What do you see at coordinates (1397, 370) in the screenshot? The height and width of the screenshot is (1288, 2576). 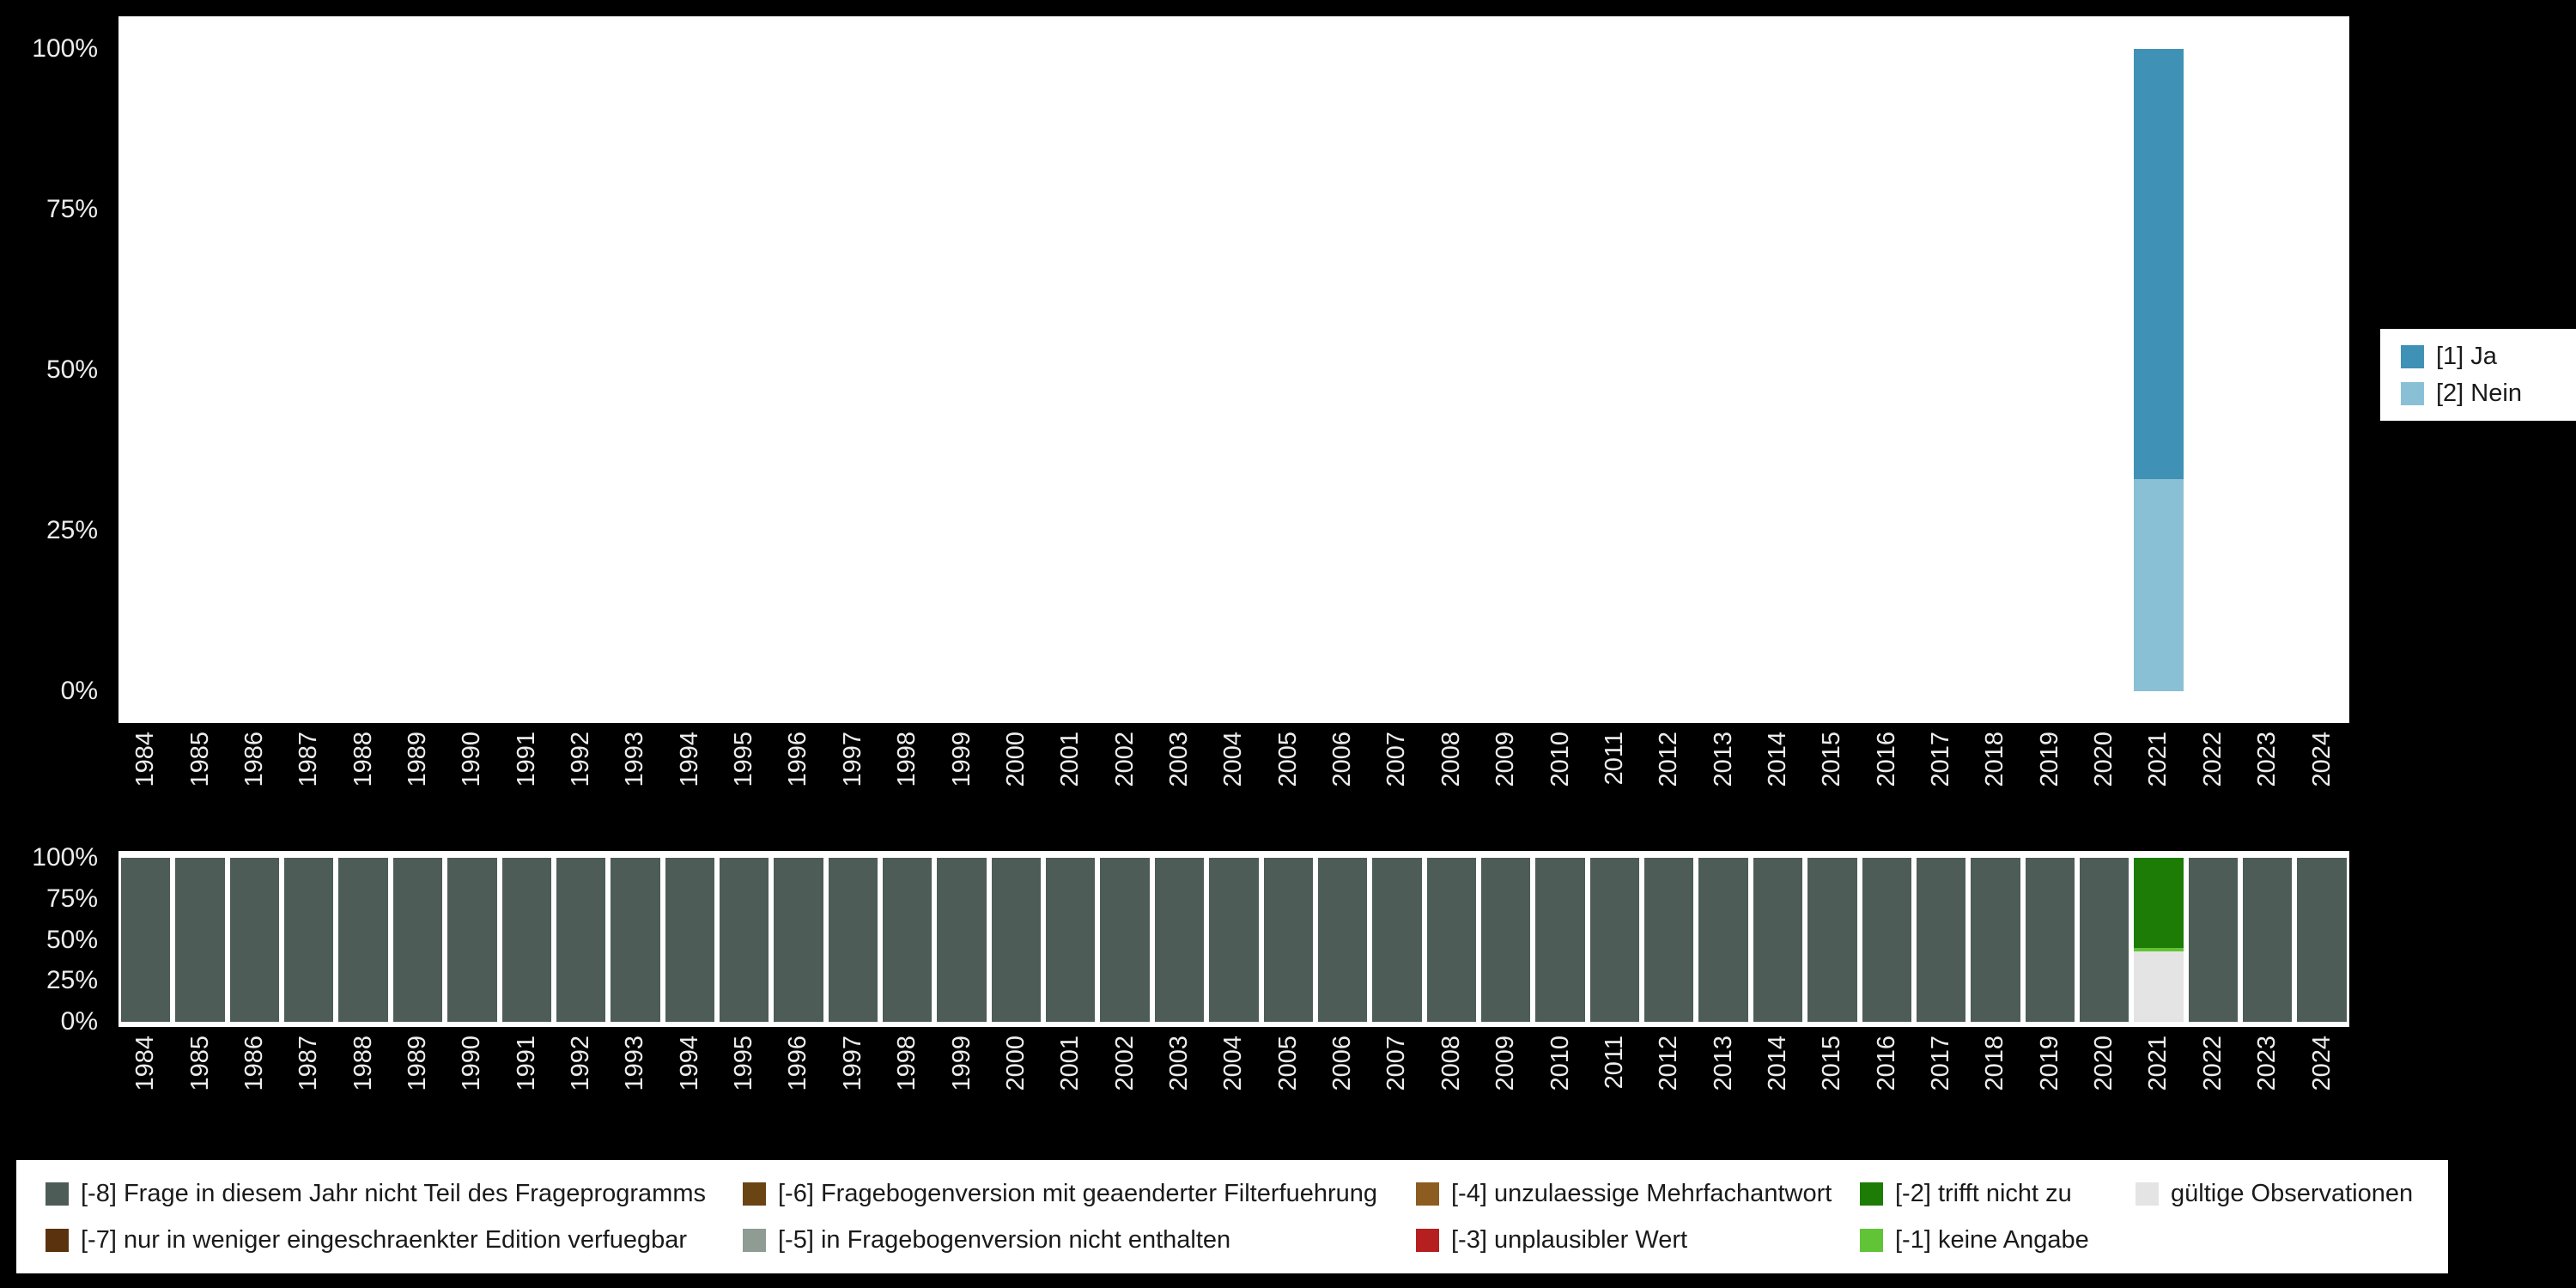 I see `bar-slot-2007` at bounding box center [1397, 370].